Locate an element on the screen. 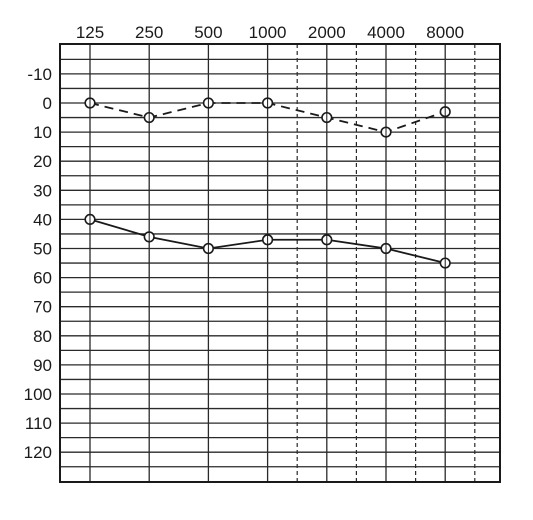 The image size is (533, 520). y-tick-label: 0 is located at coordinates (47, 103).